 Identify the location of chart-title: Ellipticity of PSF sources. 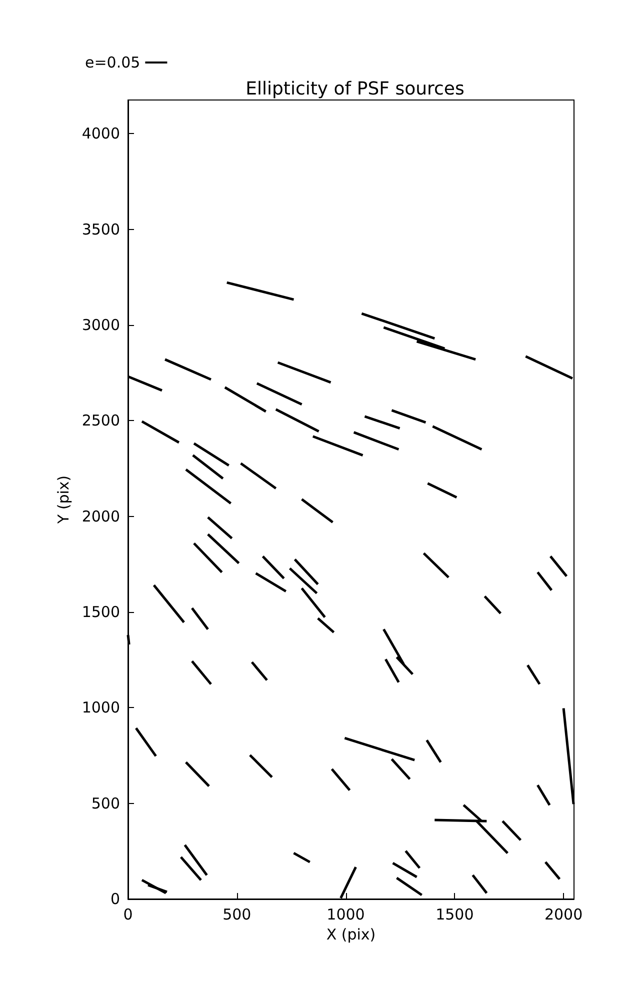
(355, 89).